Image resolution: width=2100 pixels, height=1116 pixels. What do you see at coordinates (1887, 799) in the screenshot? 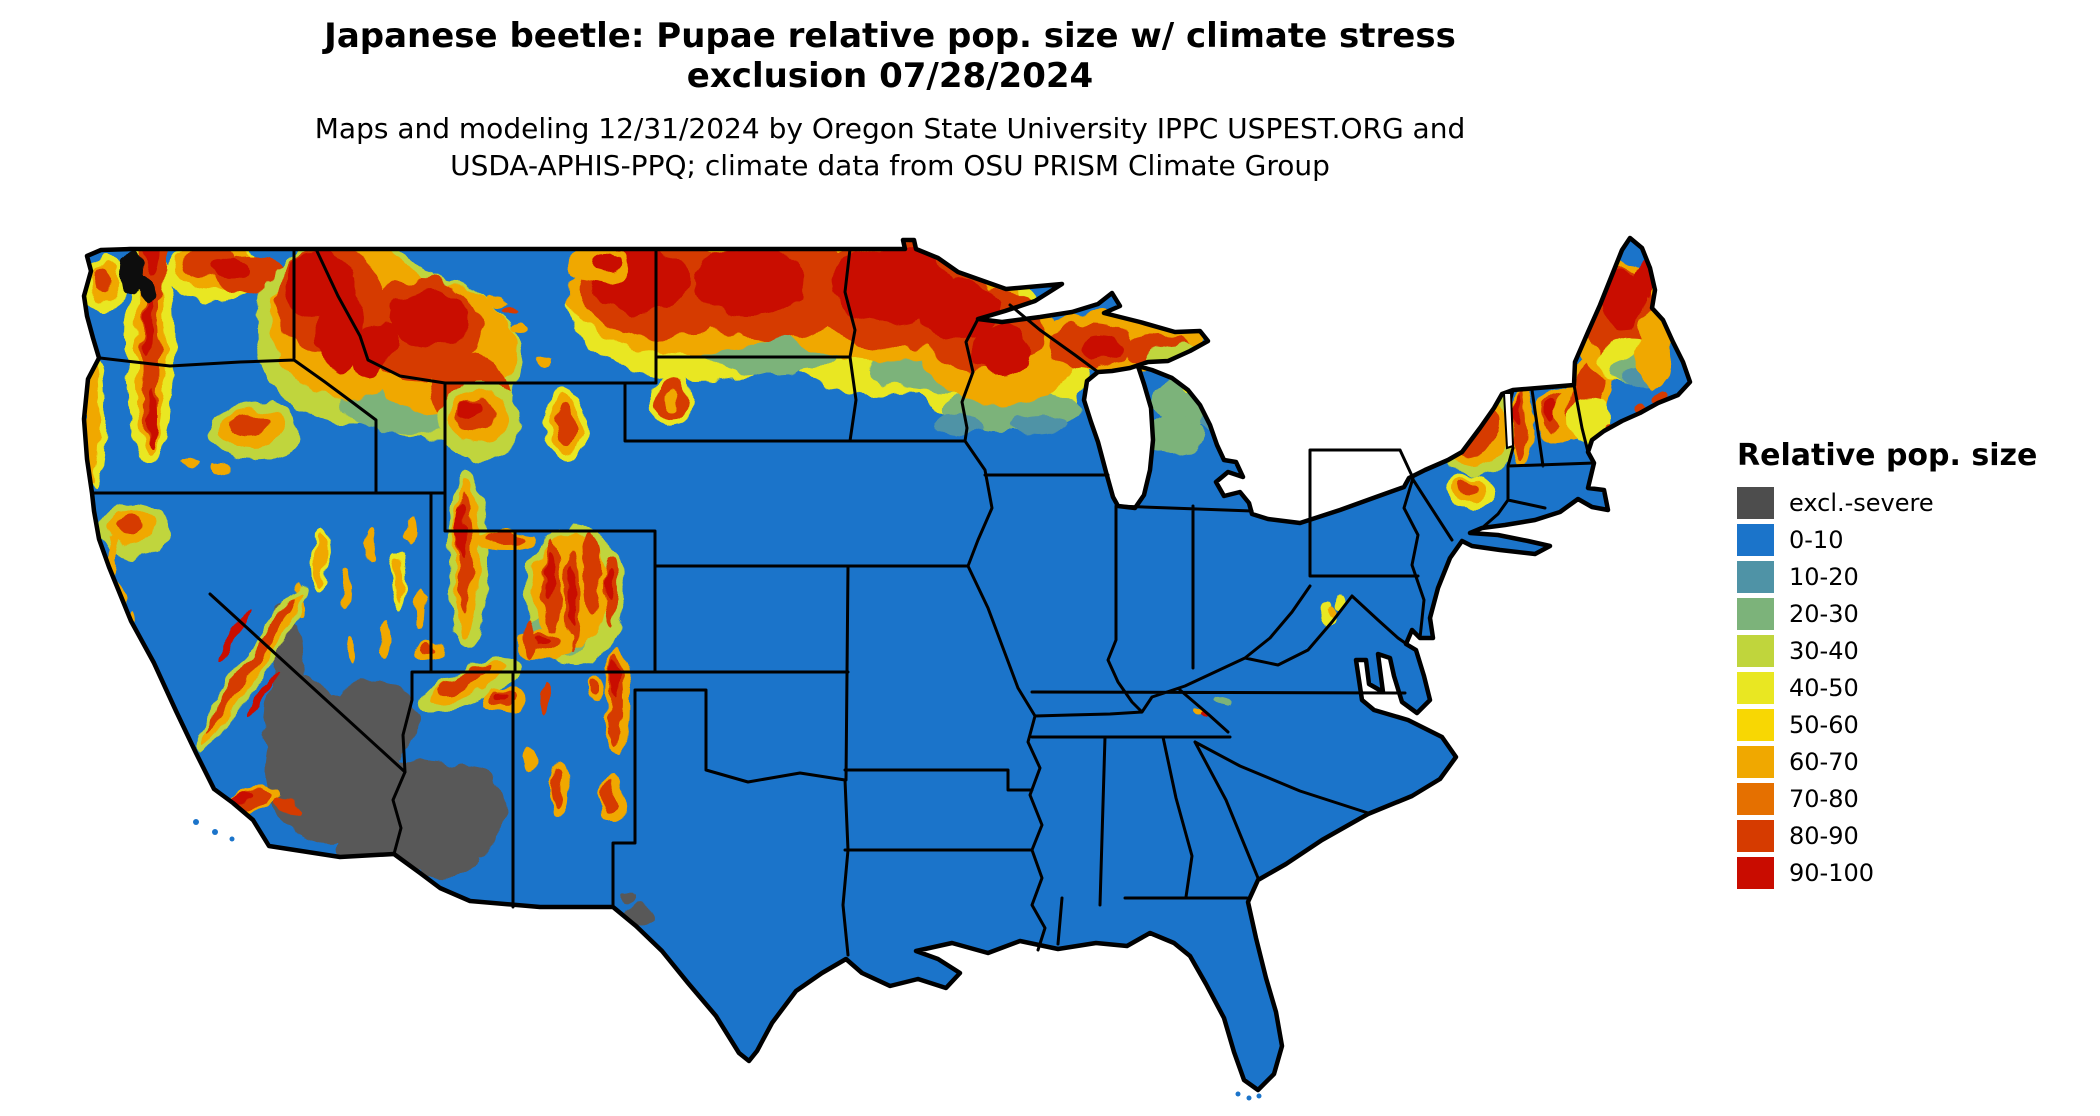
I see `legend-row: 70-80` at bounding box center [1887, 799].